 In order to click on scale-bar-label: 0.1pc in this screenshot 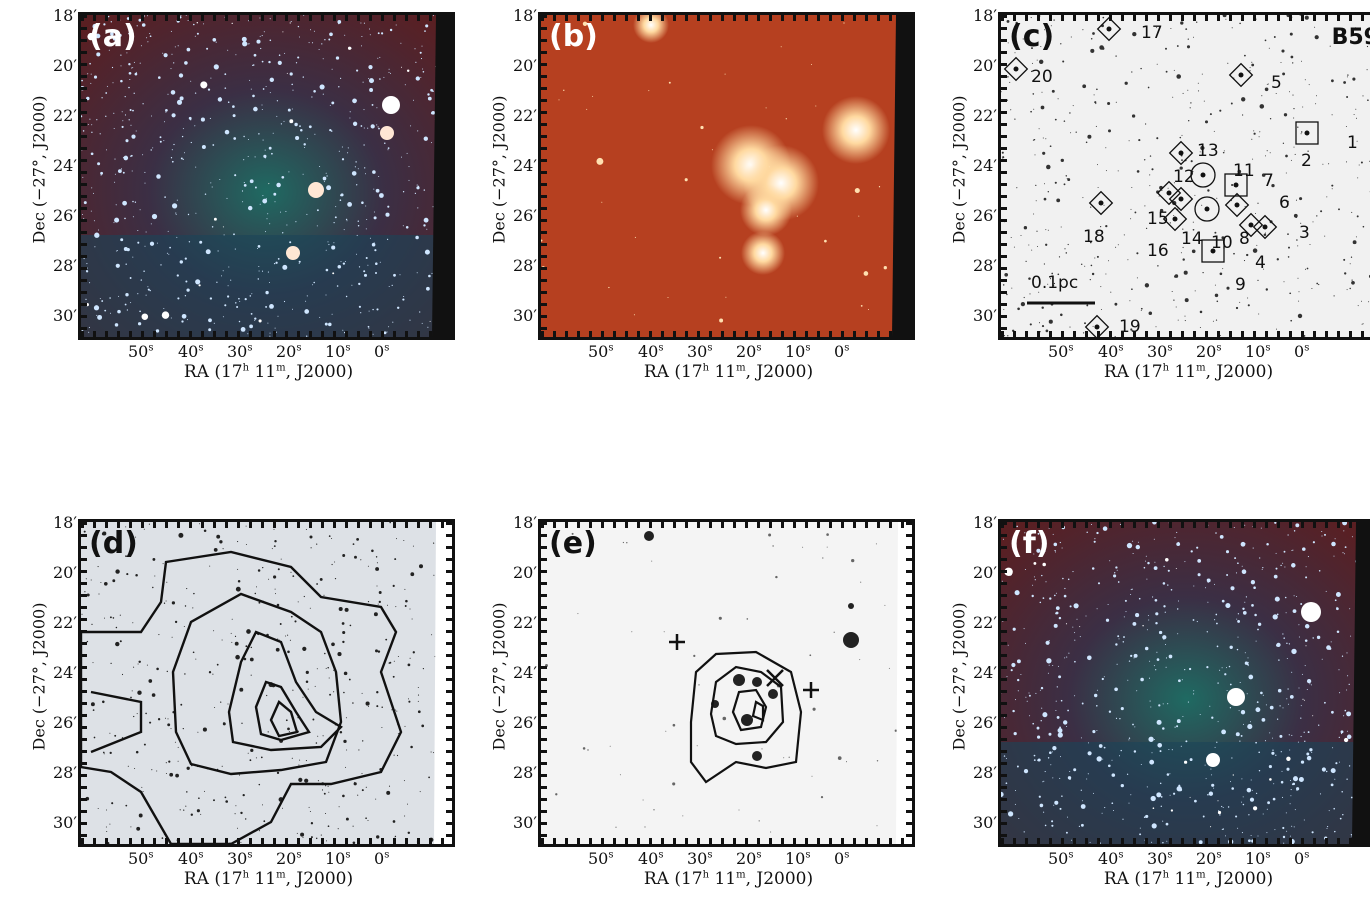, I will do `click(1054, 283)`.